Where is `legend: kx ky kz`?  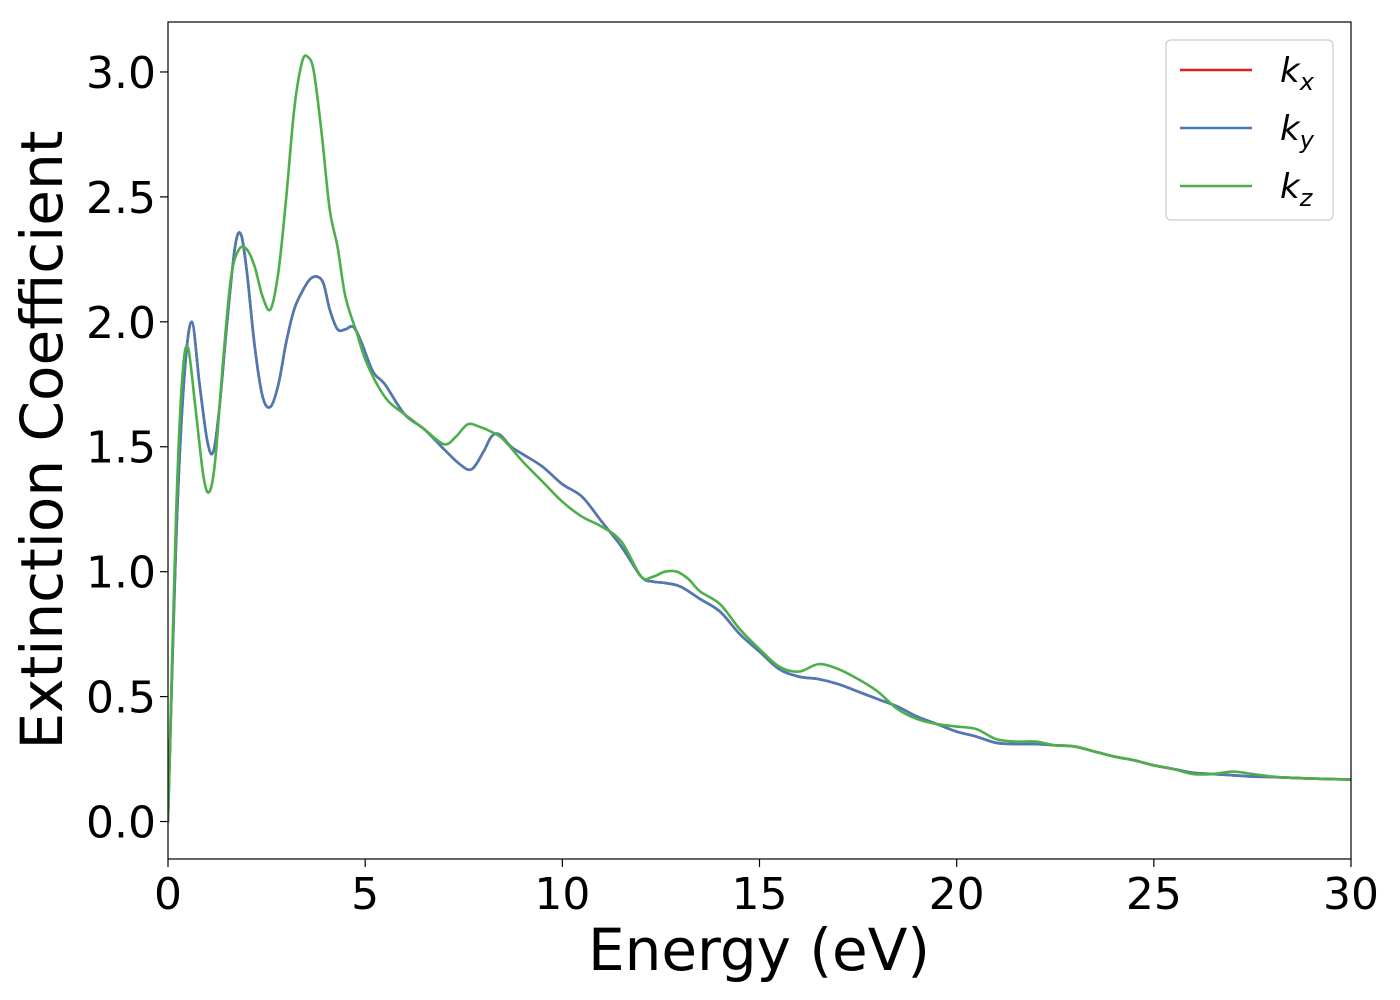
legend: kx ky kz is located at coordinates (1249, 130).